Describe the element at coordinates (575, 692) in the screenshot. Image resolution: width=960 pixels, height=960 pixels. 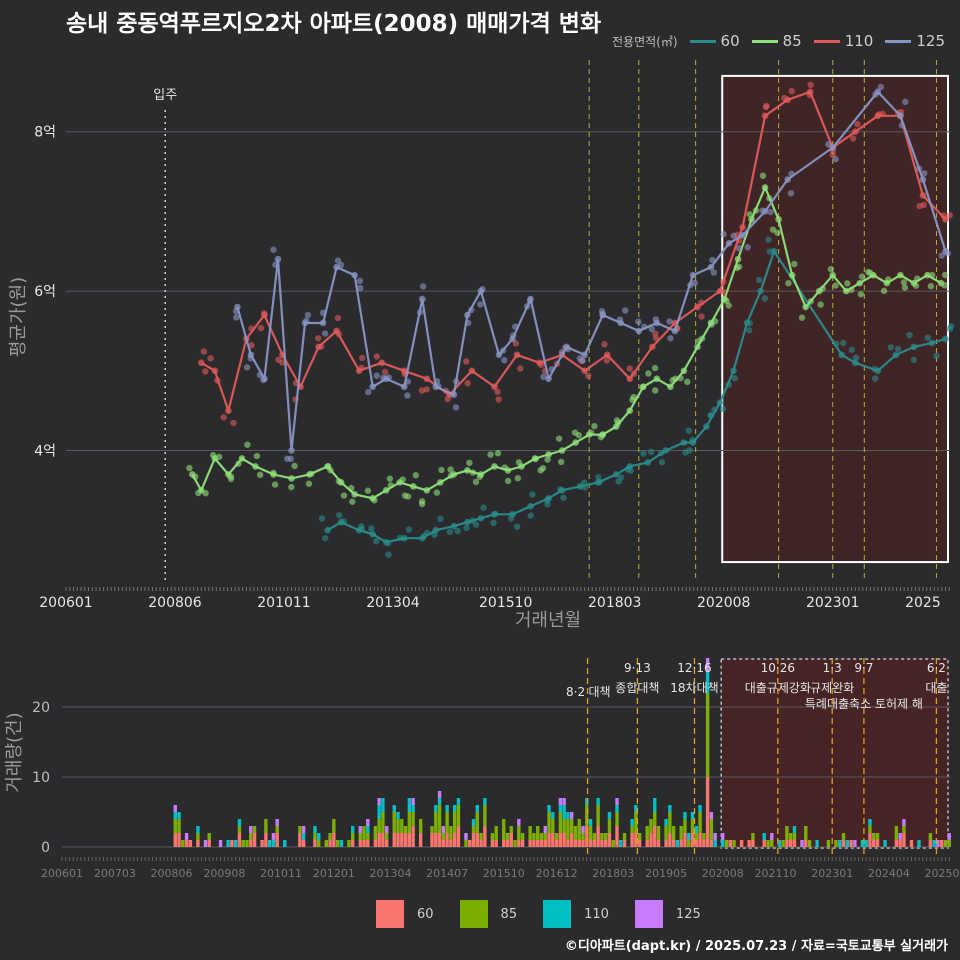
I see `policy-date-label: 8·2` at that location.